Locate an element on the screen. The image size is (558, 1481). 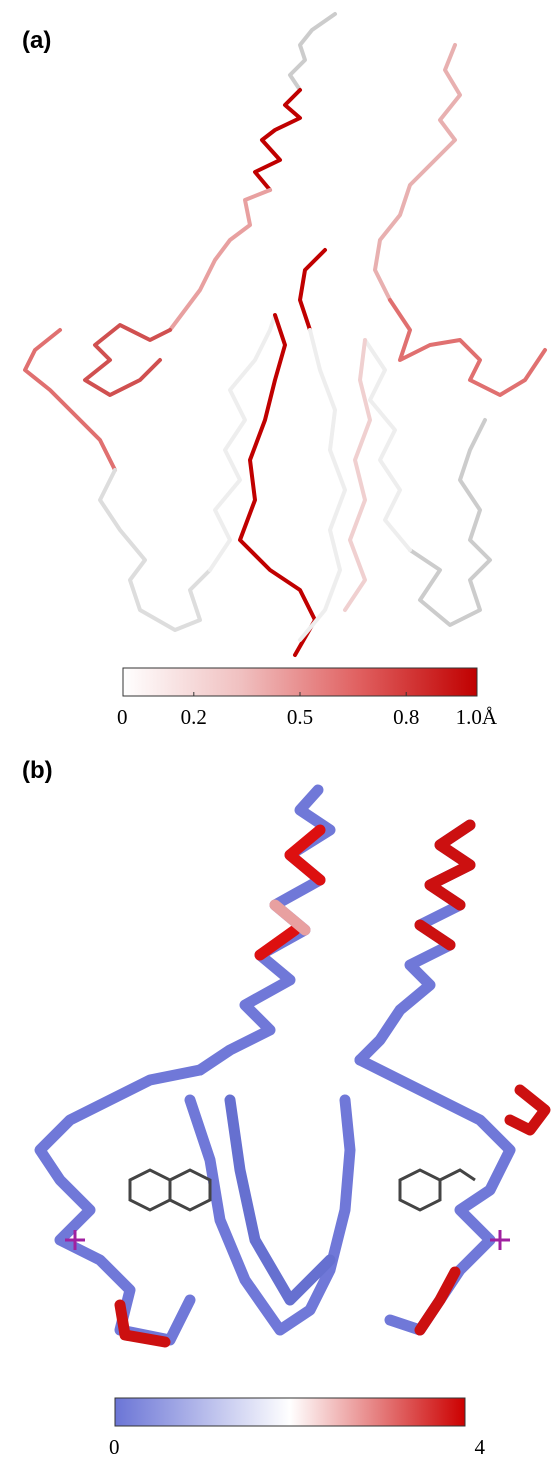
tick-label: 1.0Å is located at coordinates (477, 717).